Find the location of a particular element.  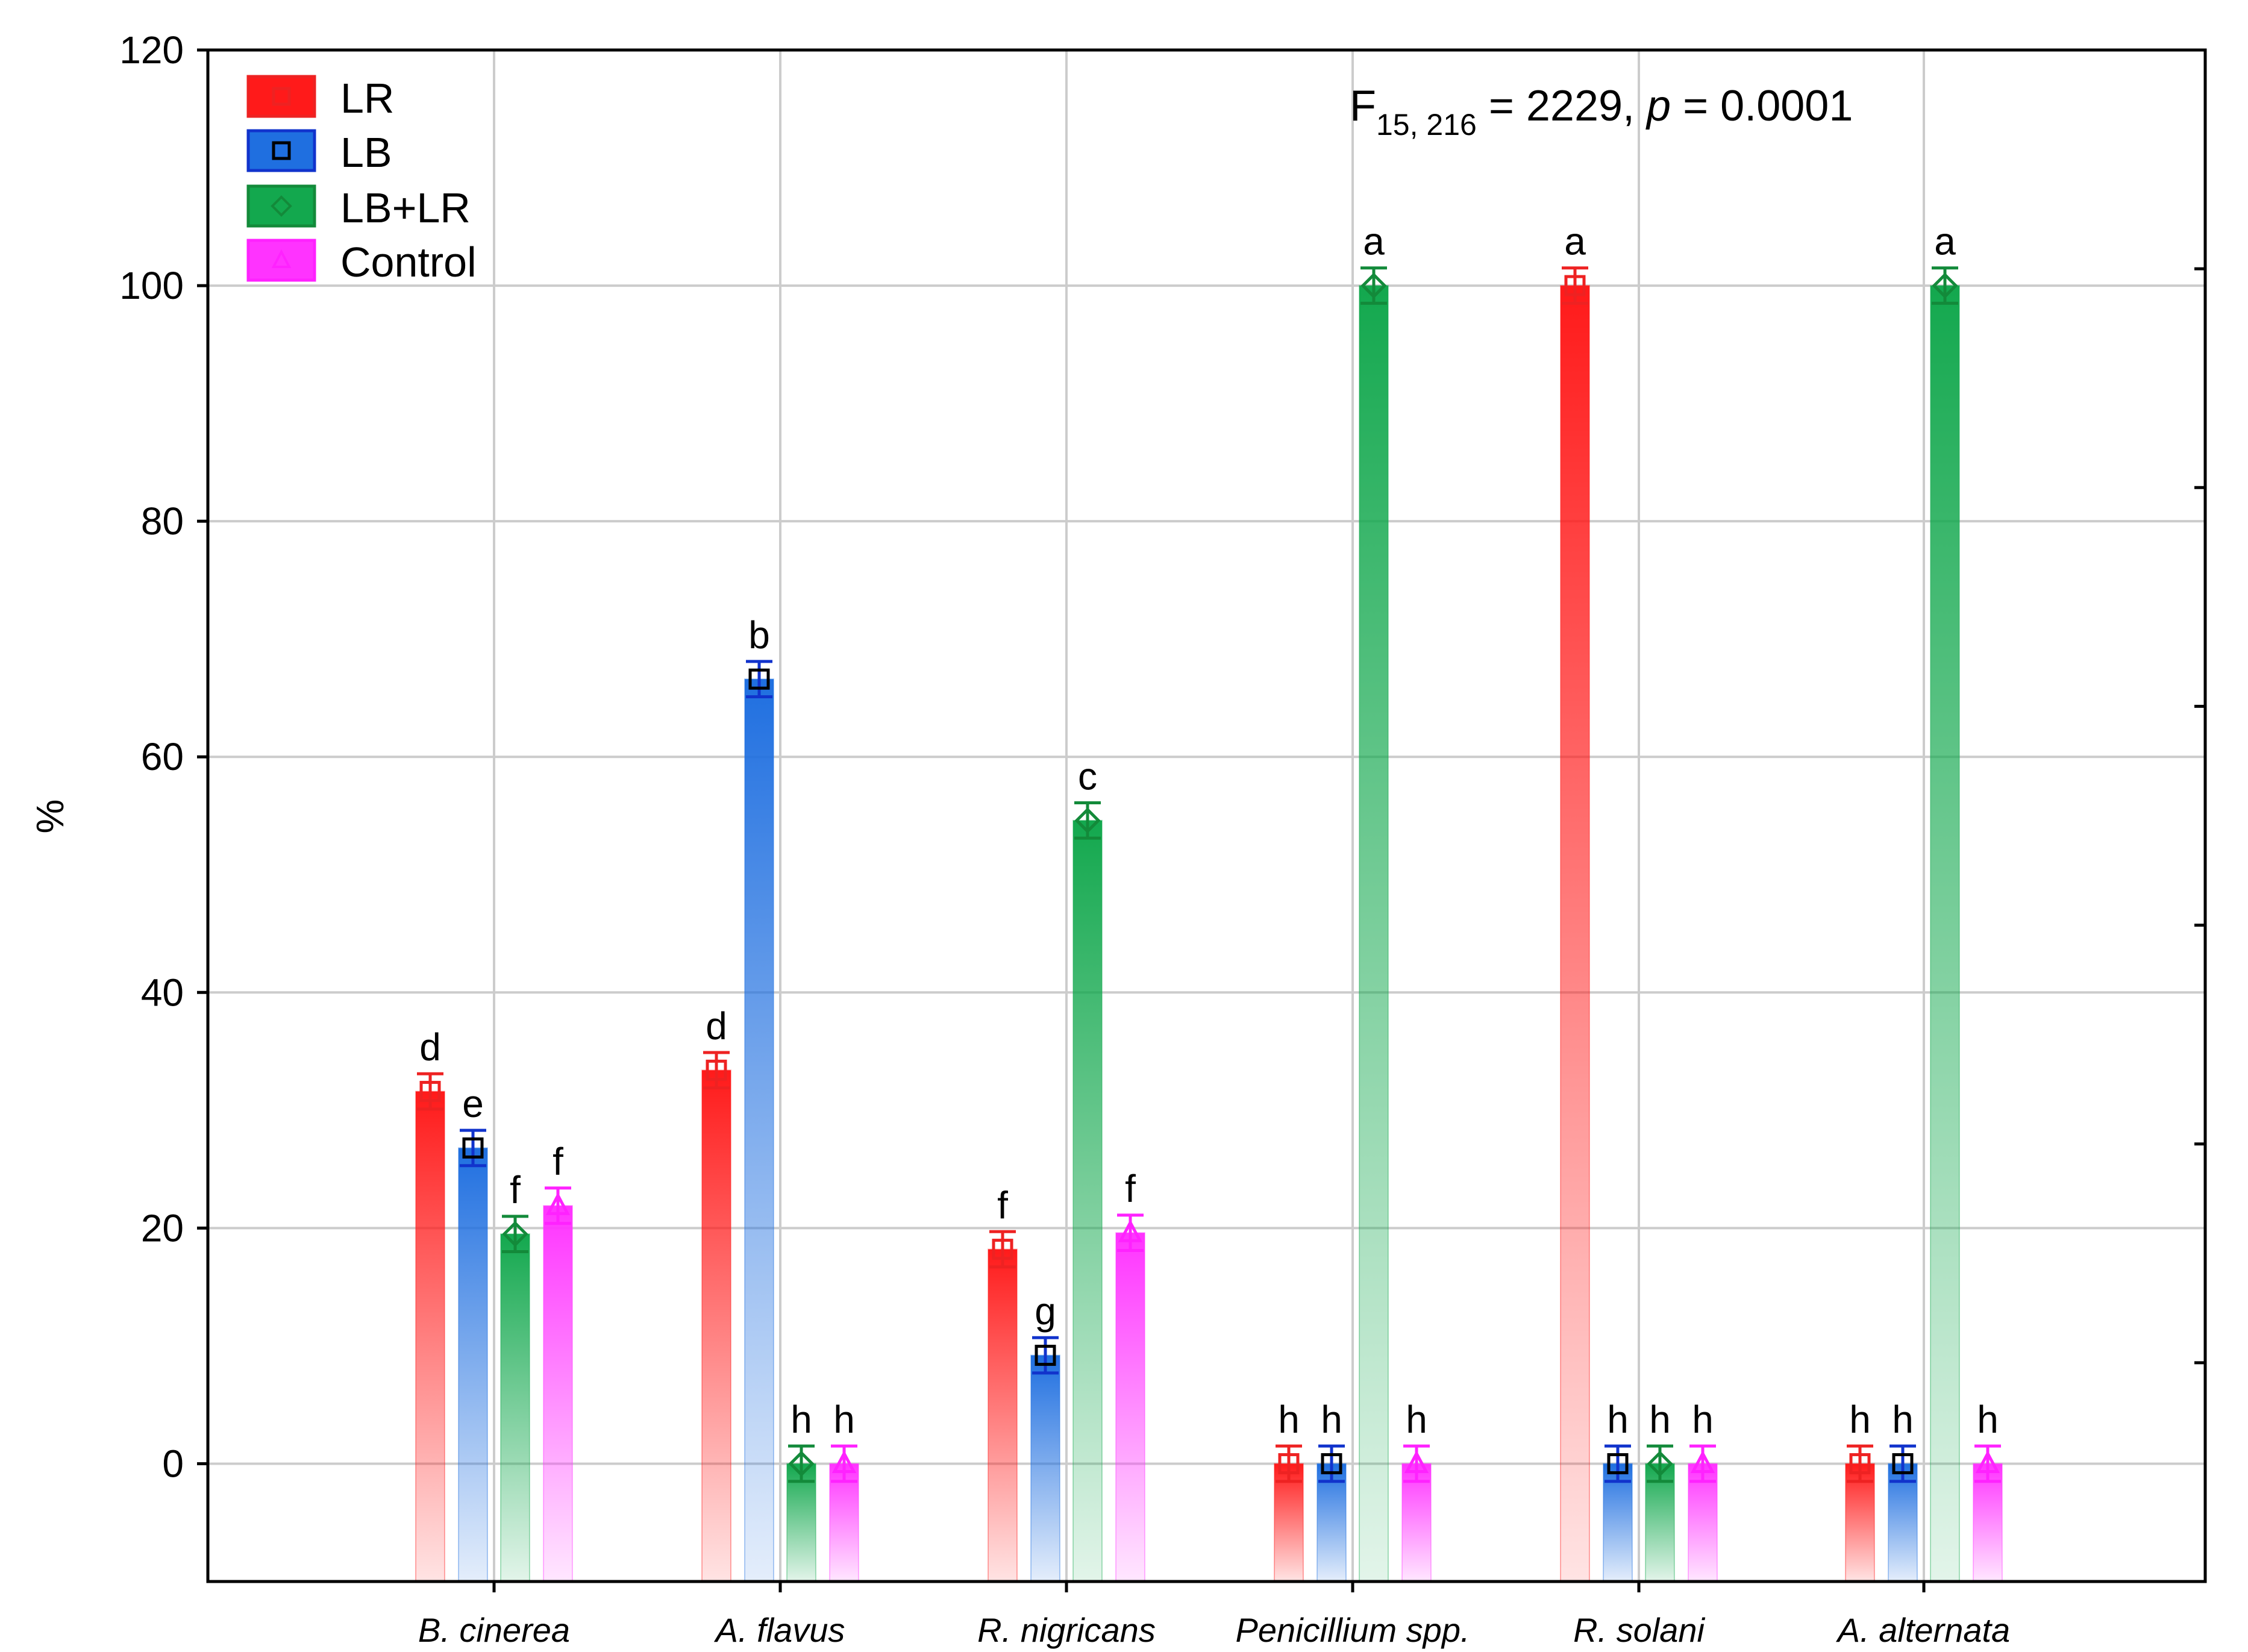

y-tick-label: 60 is located at coordinates (162, 756).